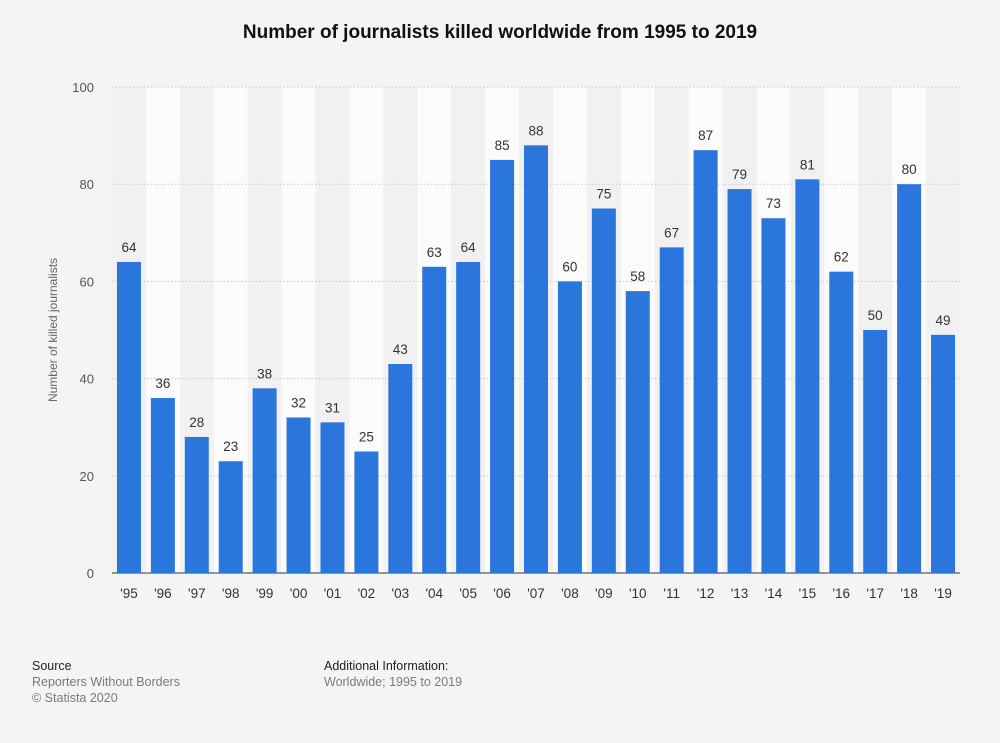 The width and height of the screenshot is (1000, 743). I want to click on x-tick-label: '06, so click(502, 593).